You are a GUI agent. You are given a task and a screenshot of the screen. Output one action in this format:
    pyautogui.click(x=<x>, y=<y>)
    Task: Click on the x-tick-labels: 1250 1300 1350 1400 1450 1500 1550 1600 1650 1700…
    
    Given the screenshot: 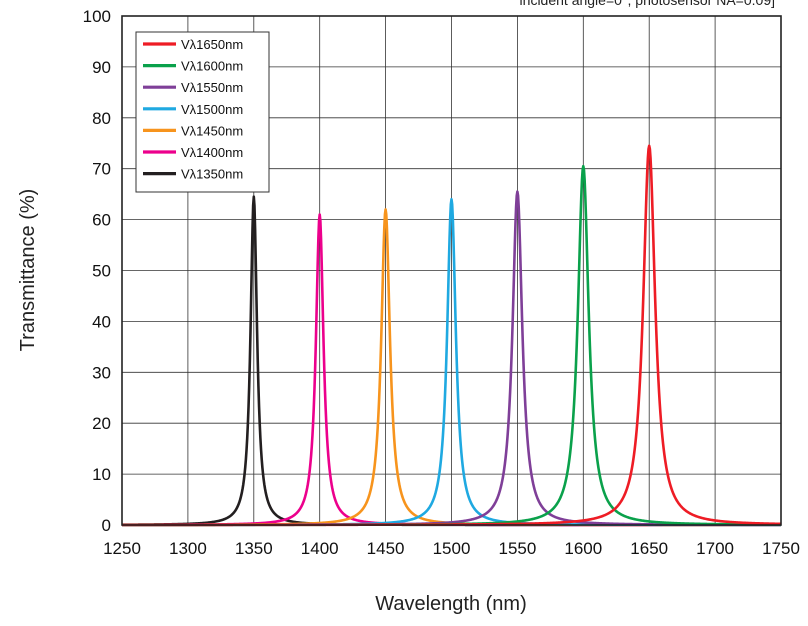 What is the action you would take?
    pyautogui.click(x=451, y=548)
    